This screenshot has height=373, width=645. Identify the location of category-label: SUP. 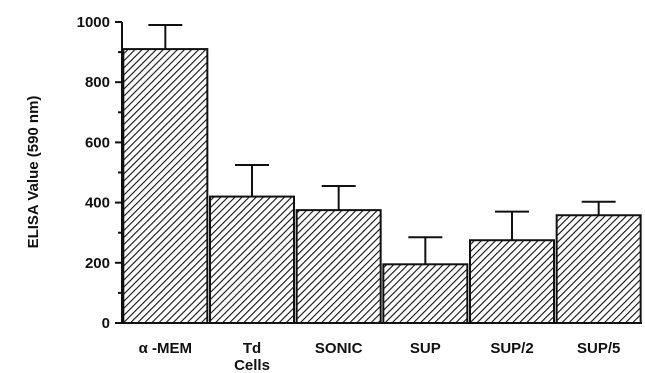
(425, 348).